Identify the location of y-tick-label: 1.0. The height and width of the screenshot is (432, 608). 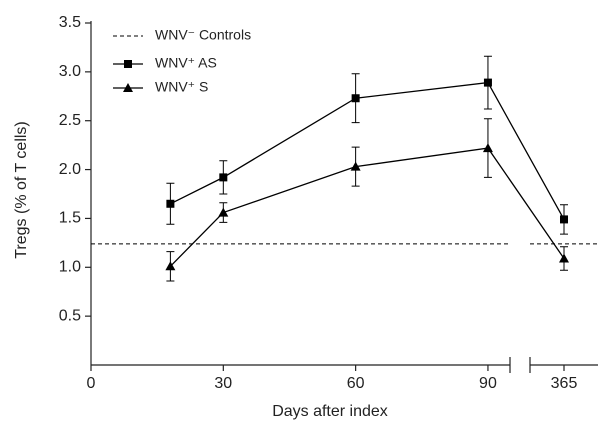
(70, 267).